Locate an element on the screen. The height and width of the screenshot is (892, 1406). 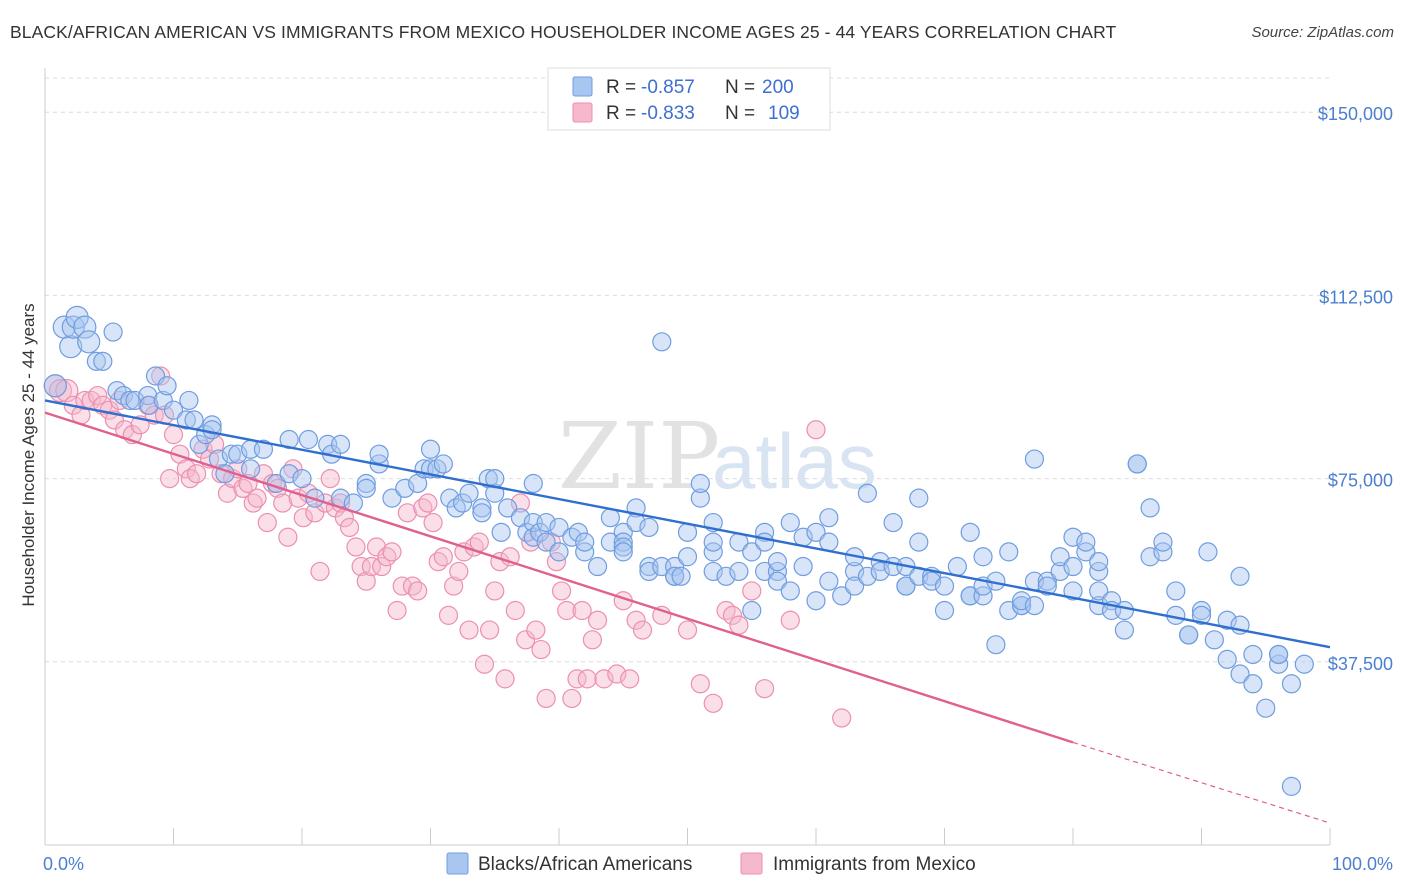
y-tick-label: $112,500 is located at coordinates (1356, 297).